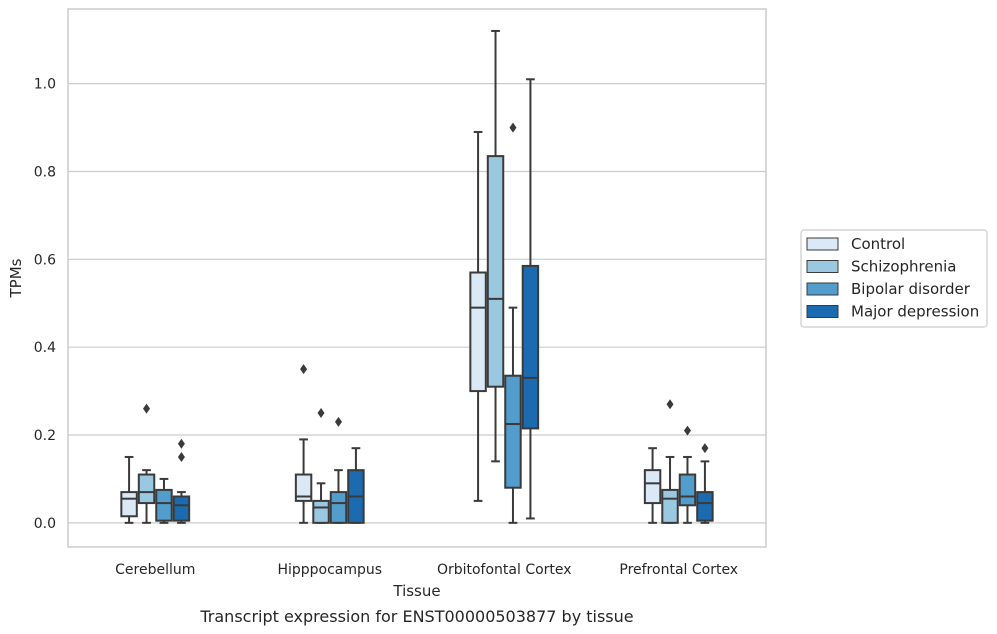 This screenshot has width=997, height=634. Describe the element at coordinates (911, 289) in the screenshot. I see `legend-label: Bipolar disorder` at that location.